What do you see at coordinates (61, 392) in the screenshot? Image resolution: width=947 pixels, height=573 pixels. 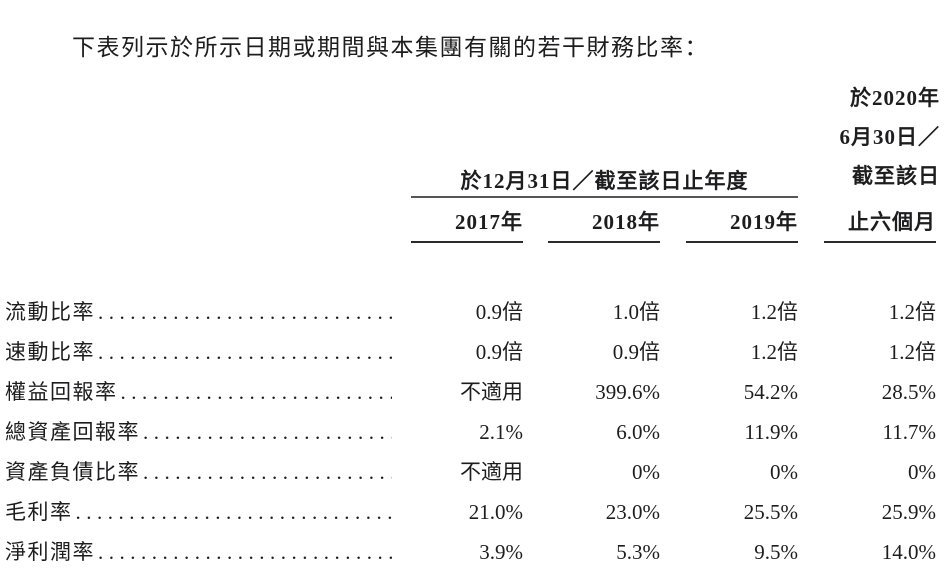 I see `row-label: 權益回報率` at bounding box center [61, 392].